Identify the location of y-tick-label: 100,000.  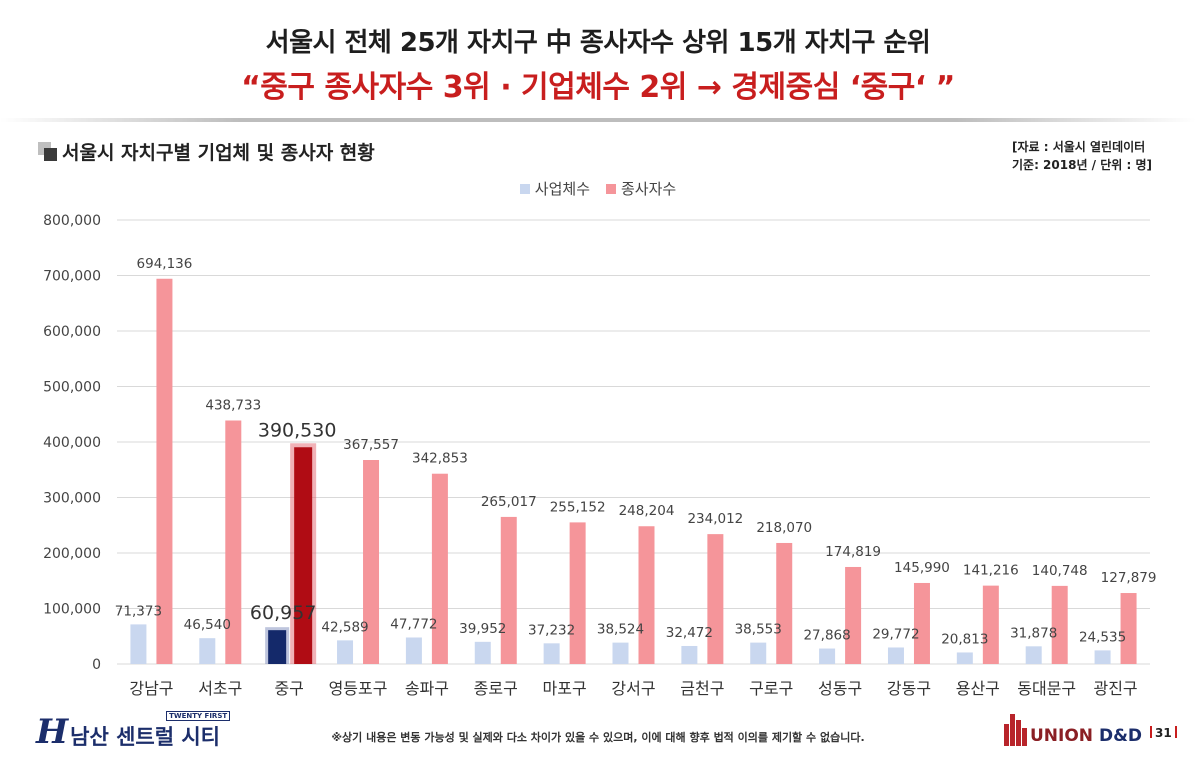
(72, 610).